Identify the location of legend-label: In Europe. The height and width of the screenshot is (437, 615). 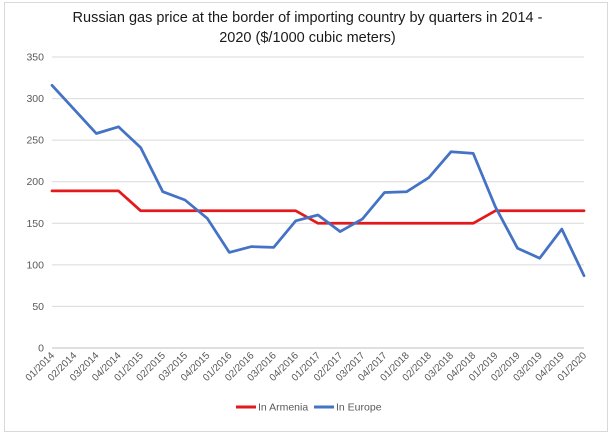
(359, 408).